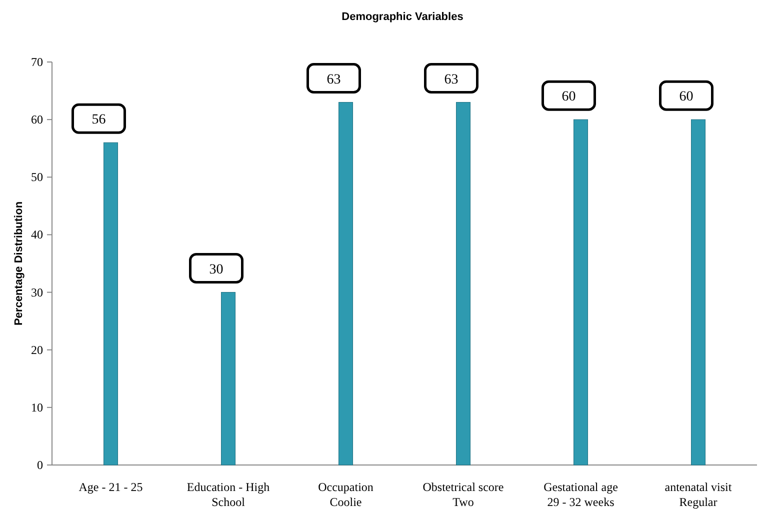 The width and height of the screenshot is (765, 514). What do you see at coordinates (37, 349) in the screenshot?
I see `y-tick-label: 20` at bounding box center [37, 349].